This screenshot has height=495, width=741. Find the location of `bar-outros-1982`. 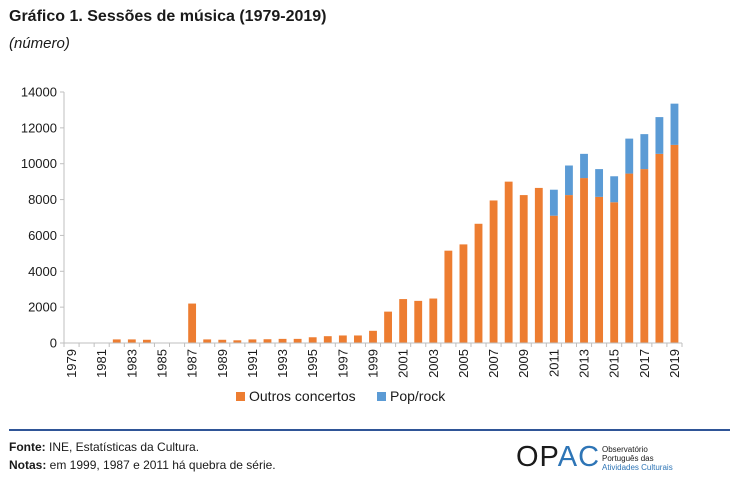

bar-outros-1982 is located at coordinates (116, 341).